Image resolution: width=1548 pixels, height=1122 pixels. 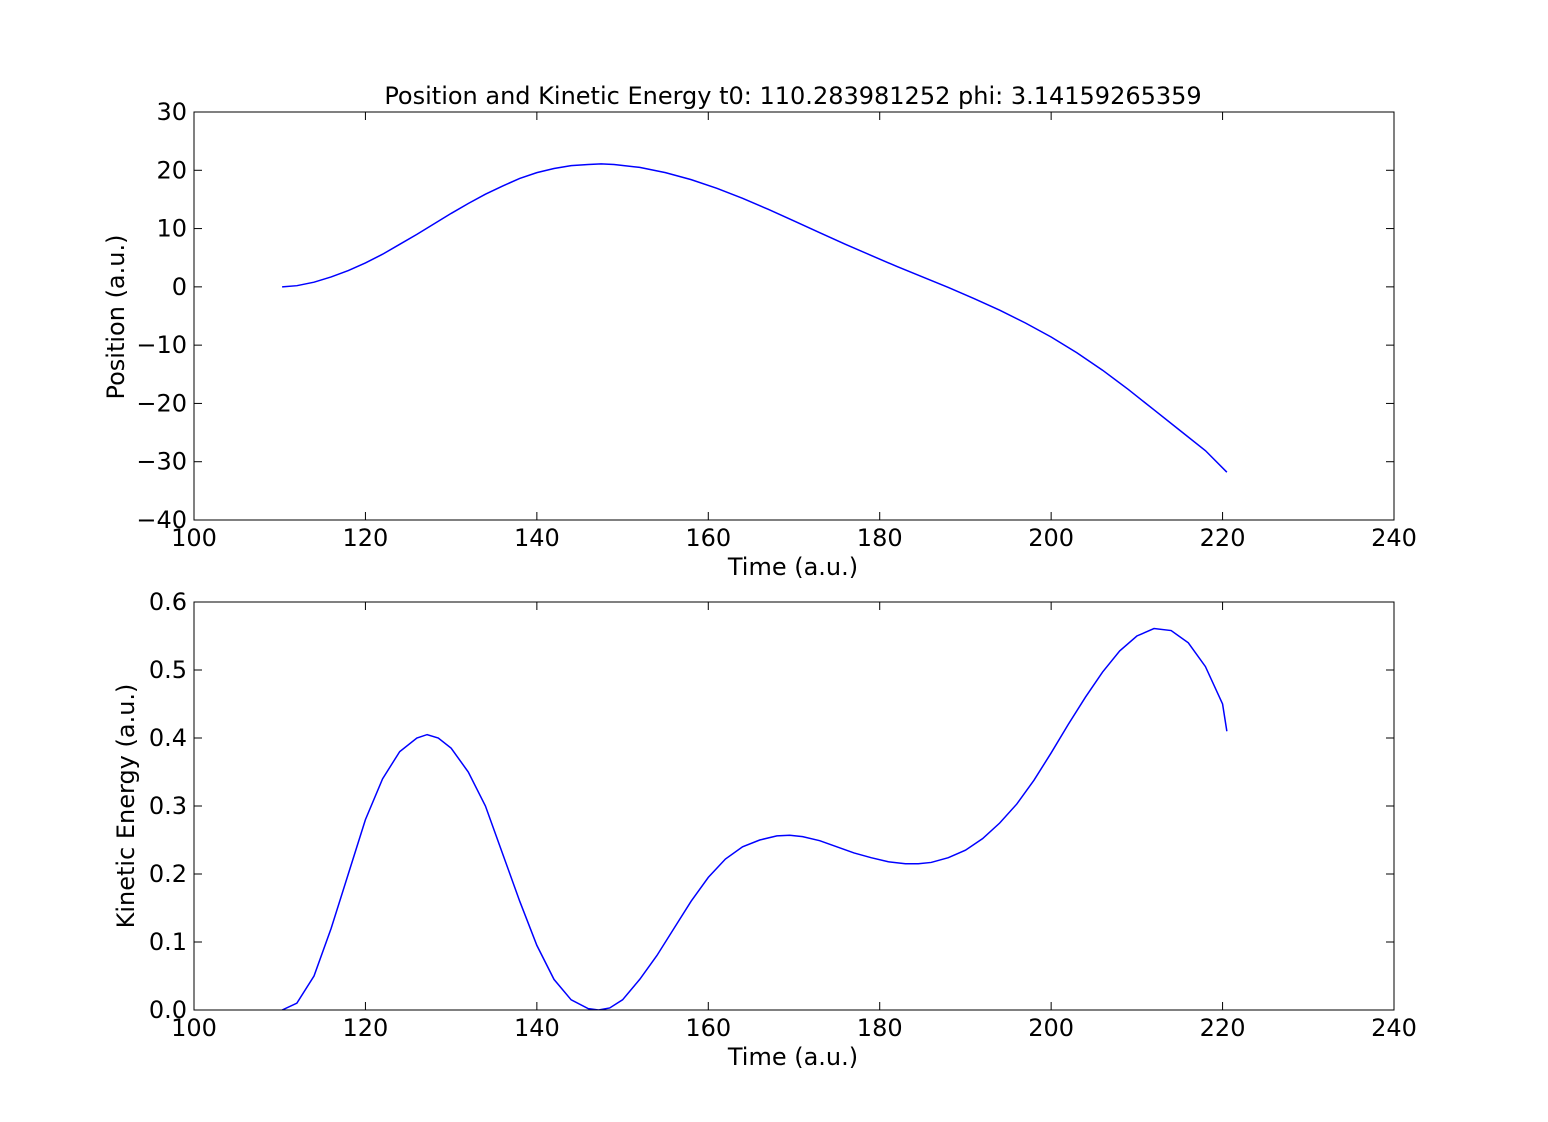 I want to click on kinetic-energy-x-tick-label: 140, so click(x=537, y=1028).